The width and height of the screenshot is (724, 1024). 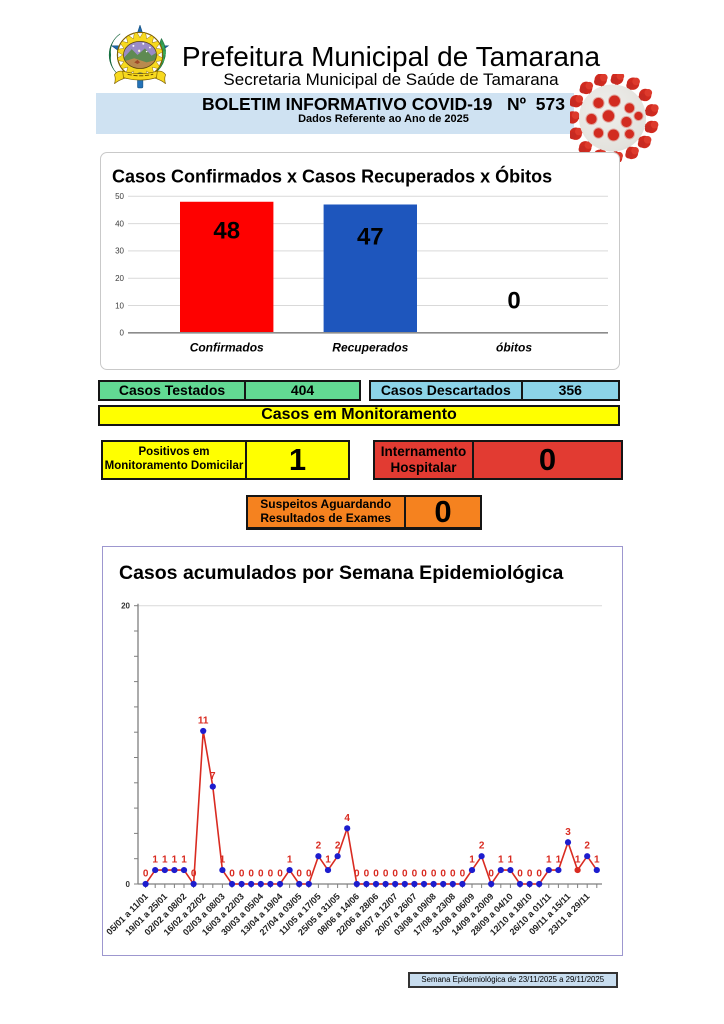 I want to click on stat-divider, so click(x=405, y=512).